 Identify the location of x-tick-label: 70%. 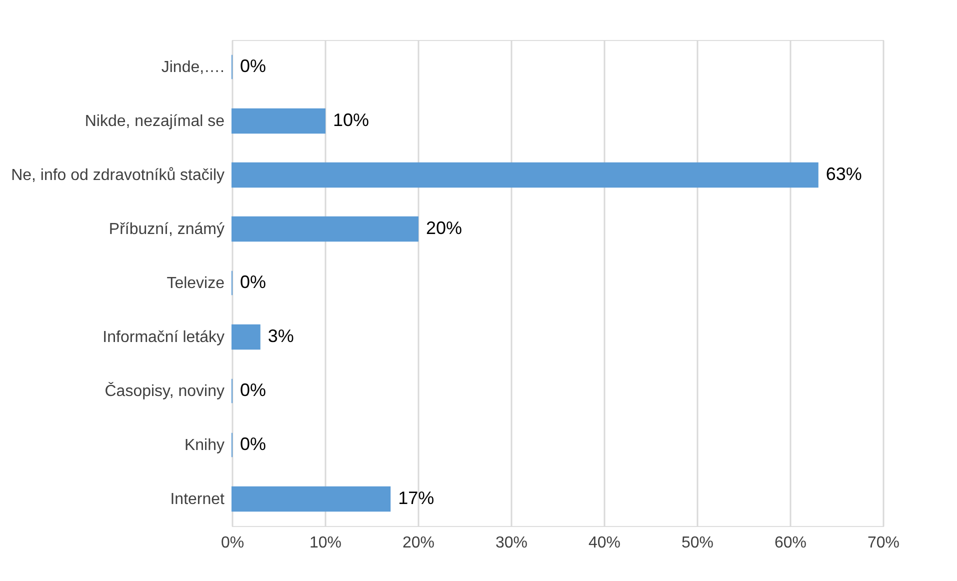
(883, 543).